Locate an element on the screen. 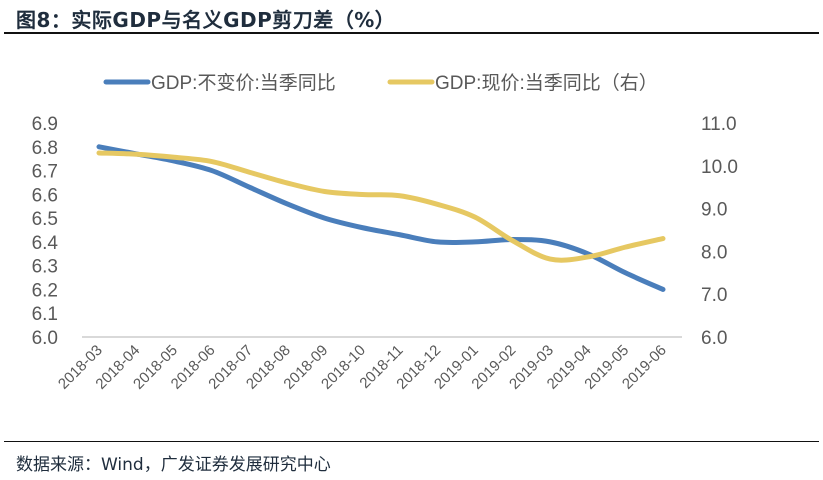 The height and width of the screenshot is (480, 823). y-right-tick-label: 10.0 is located at coordinates (719, 167).